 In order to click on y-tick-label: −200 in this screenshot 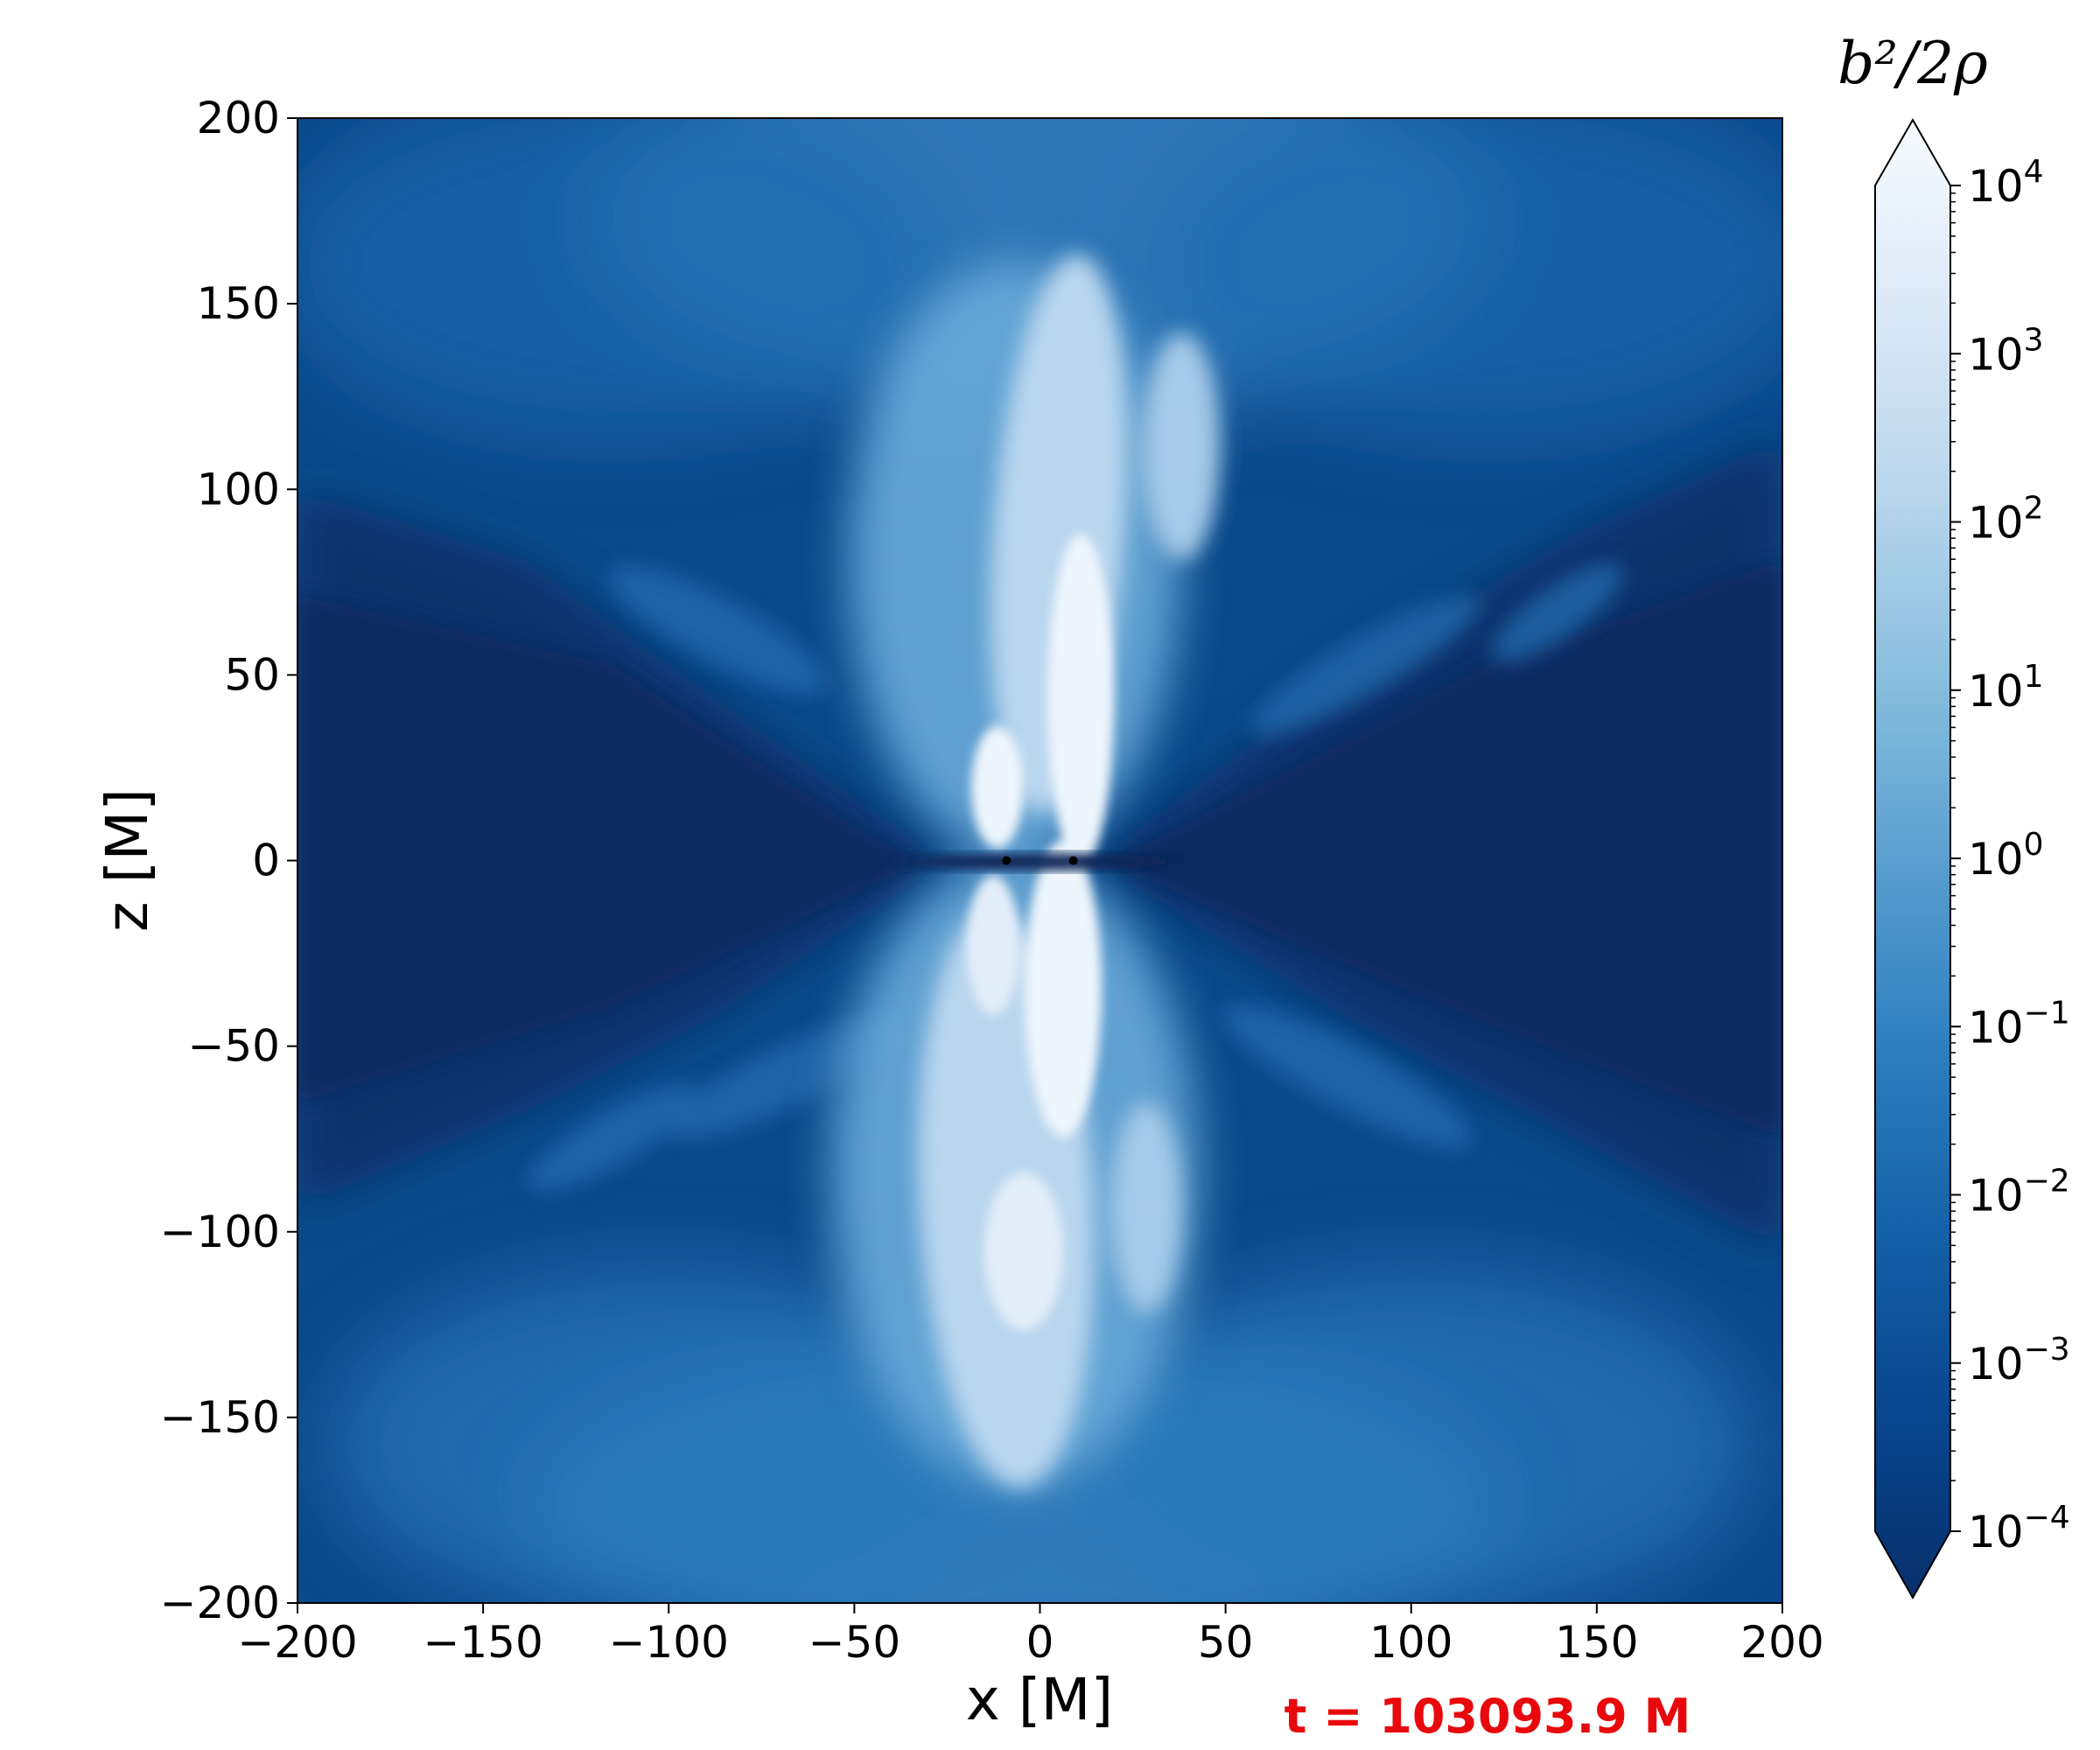, I will do `click(220, 1603)`.